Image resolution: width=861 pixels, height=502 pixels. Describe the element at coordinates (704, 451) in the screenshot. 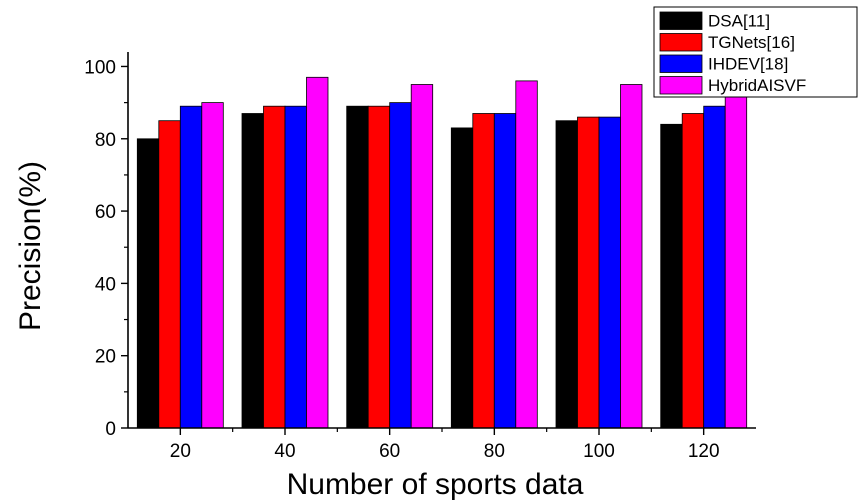

I see `x-tick-label: 120` at that location.